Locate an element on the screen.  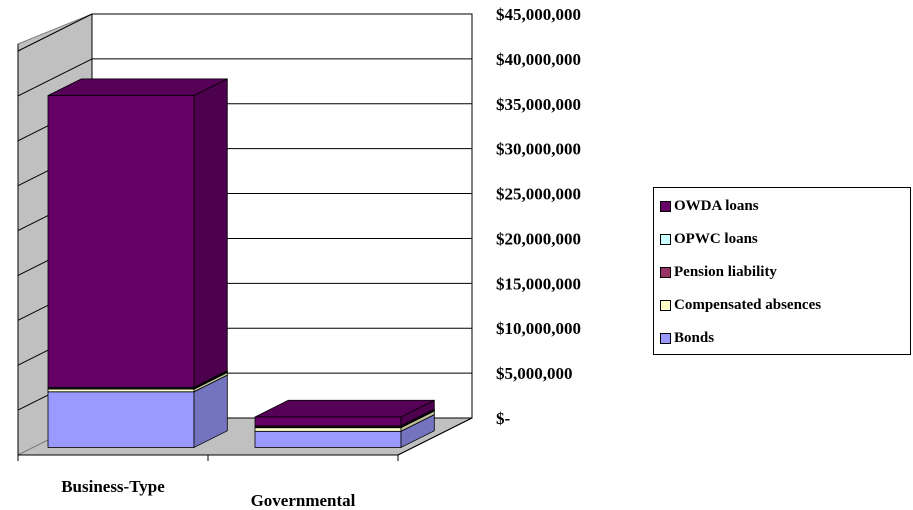
y-tick-label: $30,000,000 is located at coordinates (538, 149).